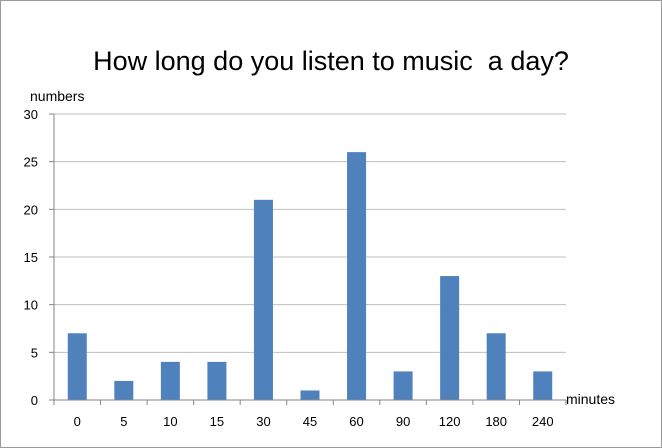 Image resolution: width=662 pixels, height=448 pixels. Describe the element at coordinates (77, 421) in the screenshot. I see `x-tick-label: 0` at that location.